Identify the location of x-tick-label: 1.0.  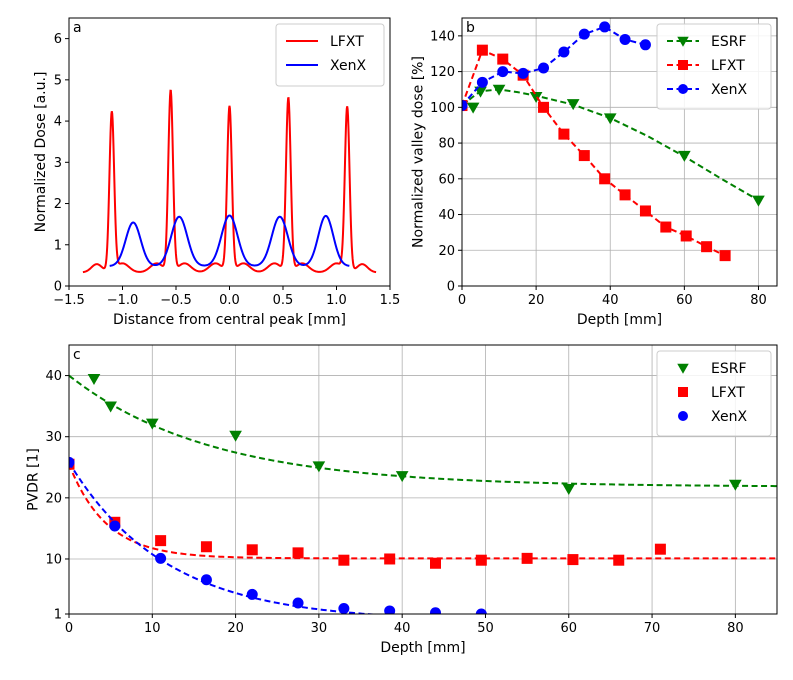
(336, 300).